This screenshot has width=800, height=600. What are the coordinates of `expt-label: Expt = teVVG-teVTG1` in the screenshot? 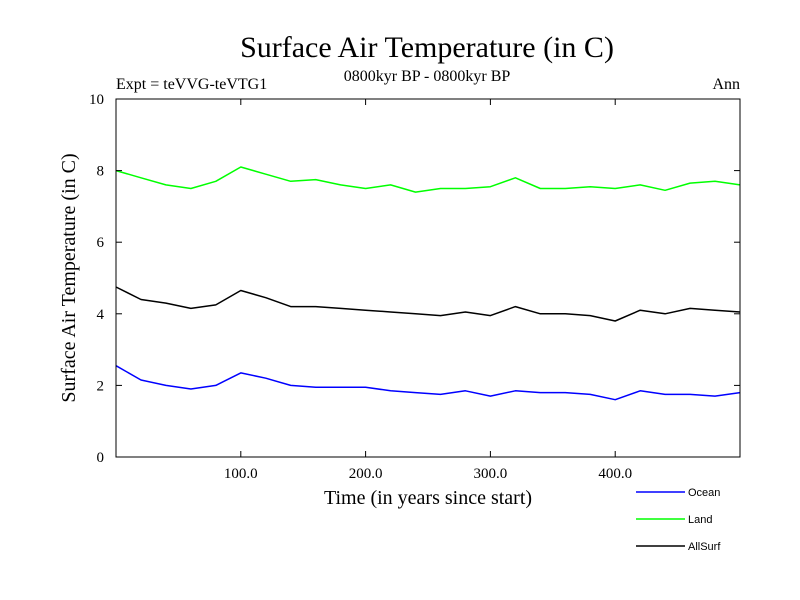 It's located at (191, 84).